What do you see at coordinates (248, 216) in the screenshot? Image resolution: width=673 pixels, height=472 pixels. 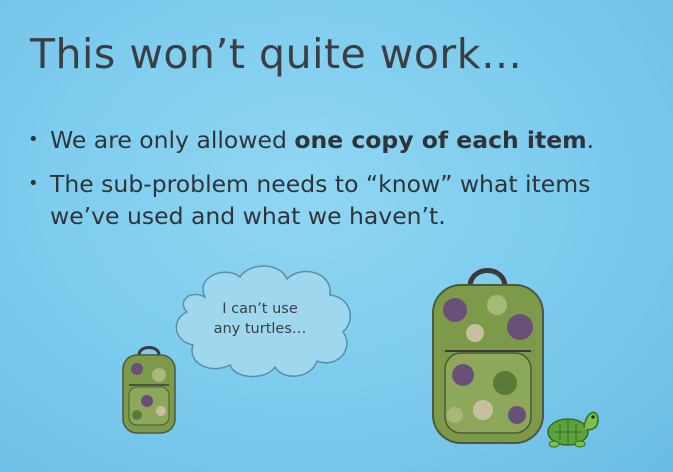 I see `bullet-2-line-2: we’ve used and what we haven’t.` at bounding box center [248, 216].